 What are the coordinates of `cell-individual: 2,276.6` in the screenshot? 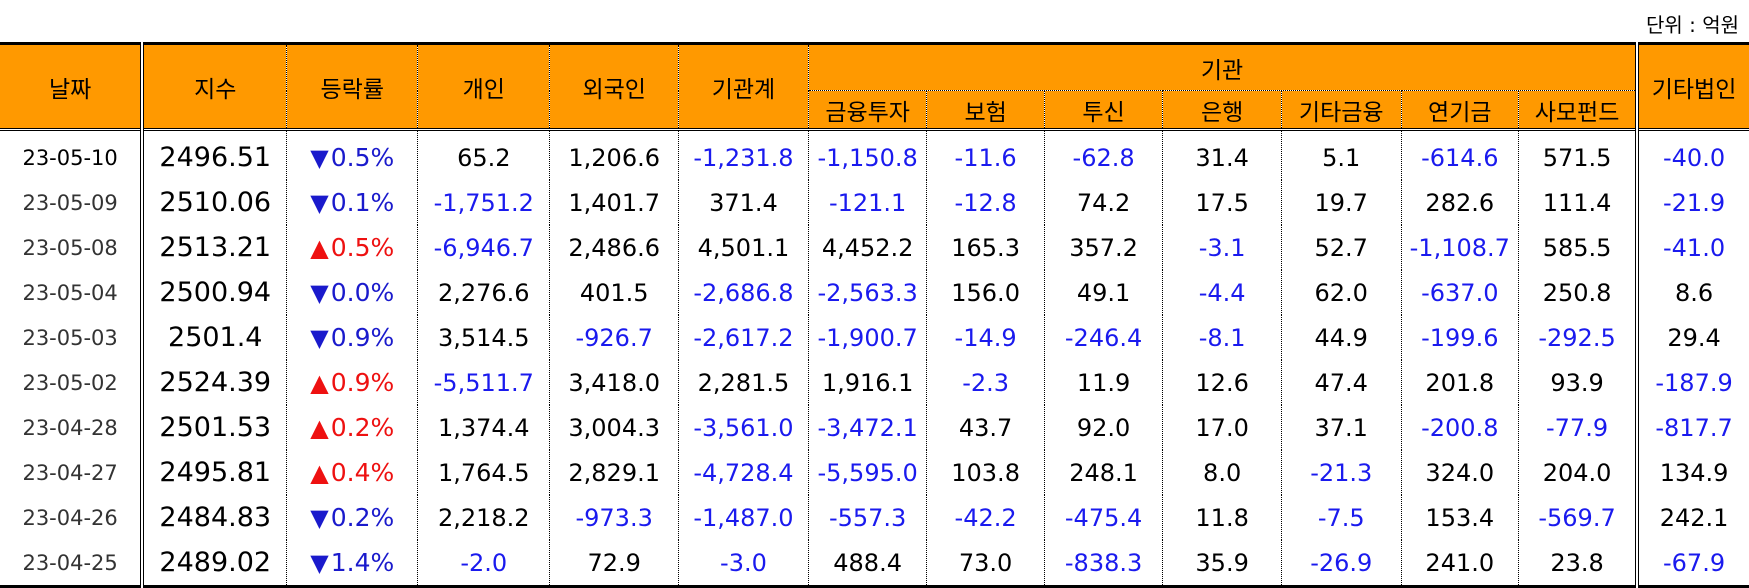 It's located at (484, 292).